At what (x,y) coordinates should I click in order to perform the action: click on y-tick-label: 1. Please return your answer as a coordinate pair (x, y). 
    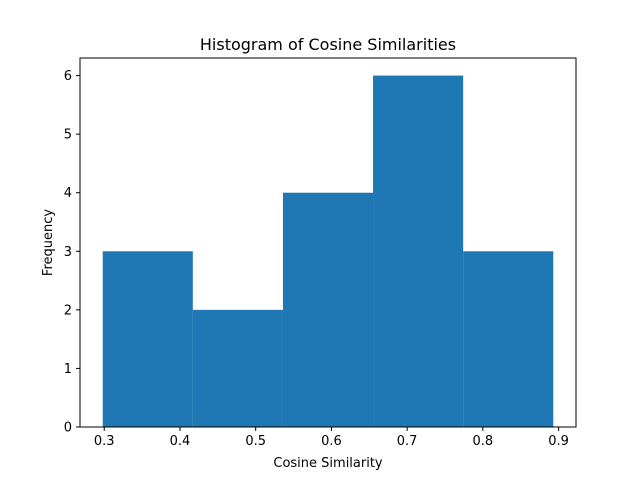
    Looking at the image, I should click on (68, 369).